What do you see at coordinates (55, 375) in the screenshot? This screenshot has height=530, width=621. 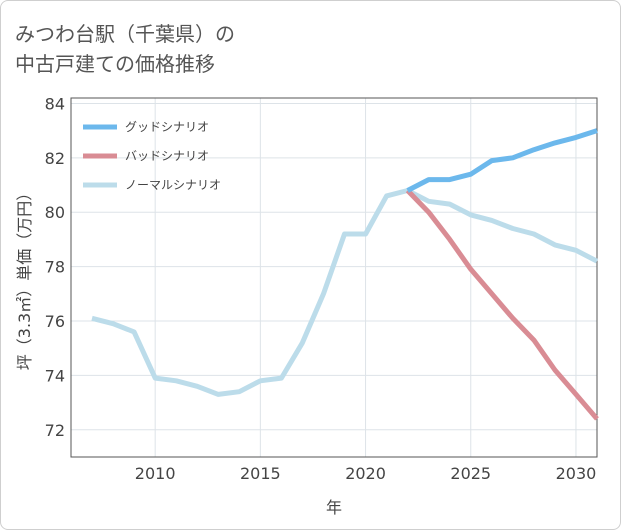 I see `y-tick-label: 74` at bounding box center [55, 375].